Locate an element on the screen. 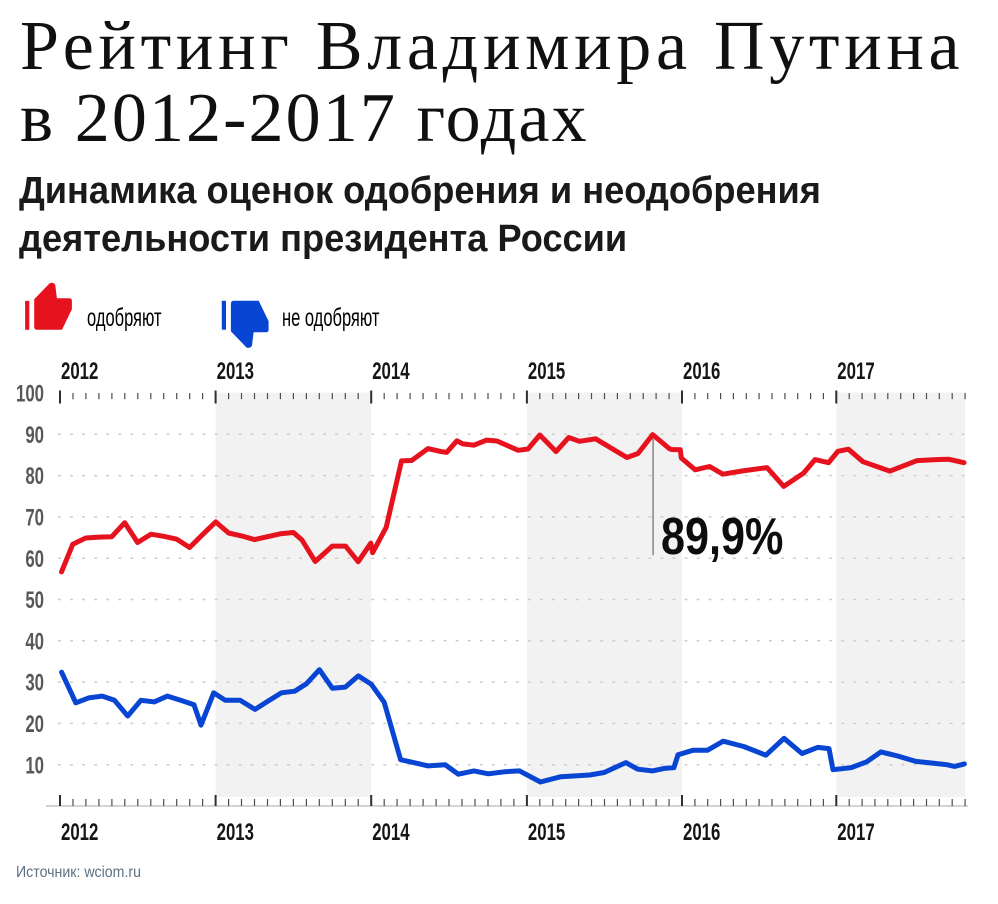 This screenshot has height=904, width=998. svg-text: 30 is located at coordinates (34, 683).